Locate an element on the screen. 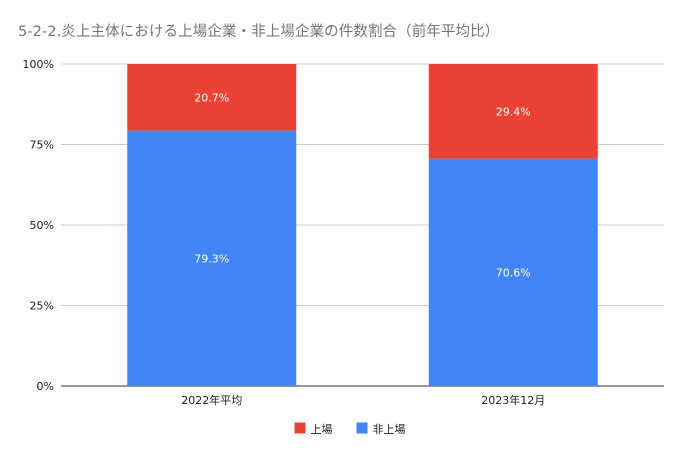 Image resolution: width=700 pixels, height=459 pixels. legend-label: 非上場 is located at coordinates (389, 429).